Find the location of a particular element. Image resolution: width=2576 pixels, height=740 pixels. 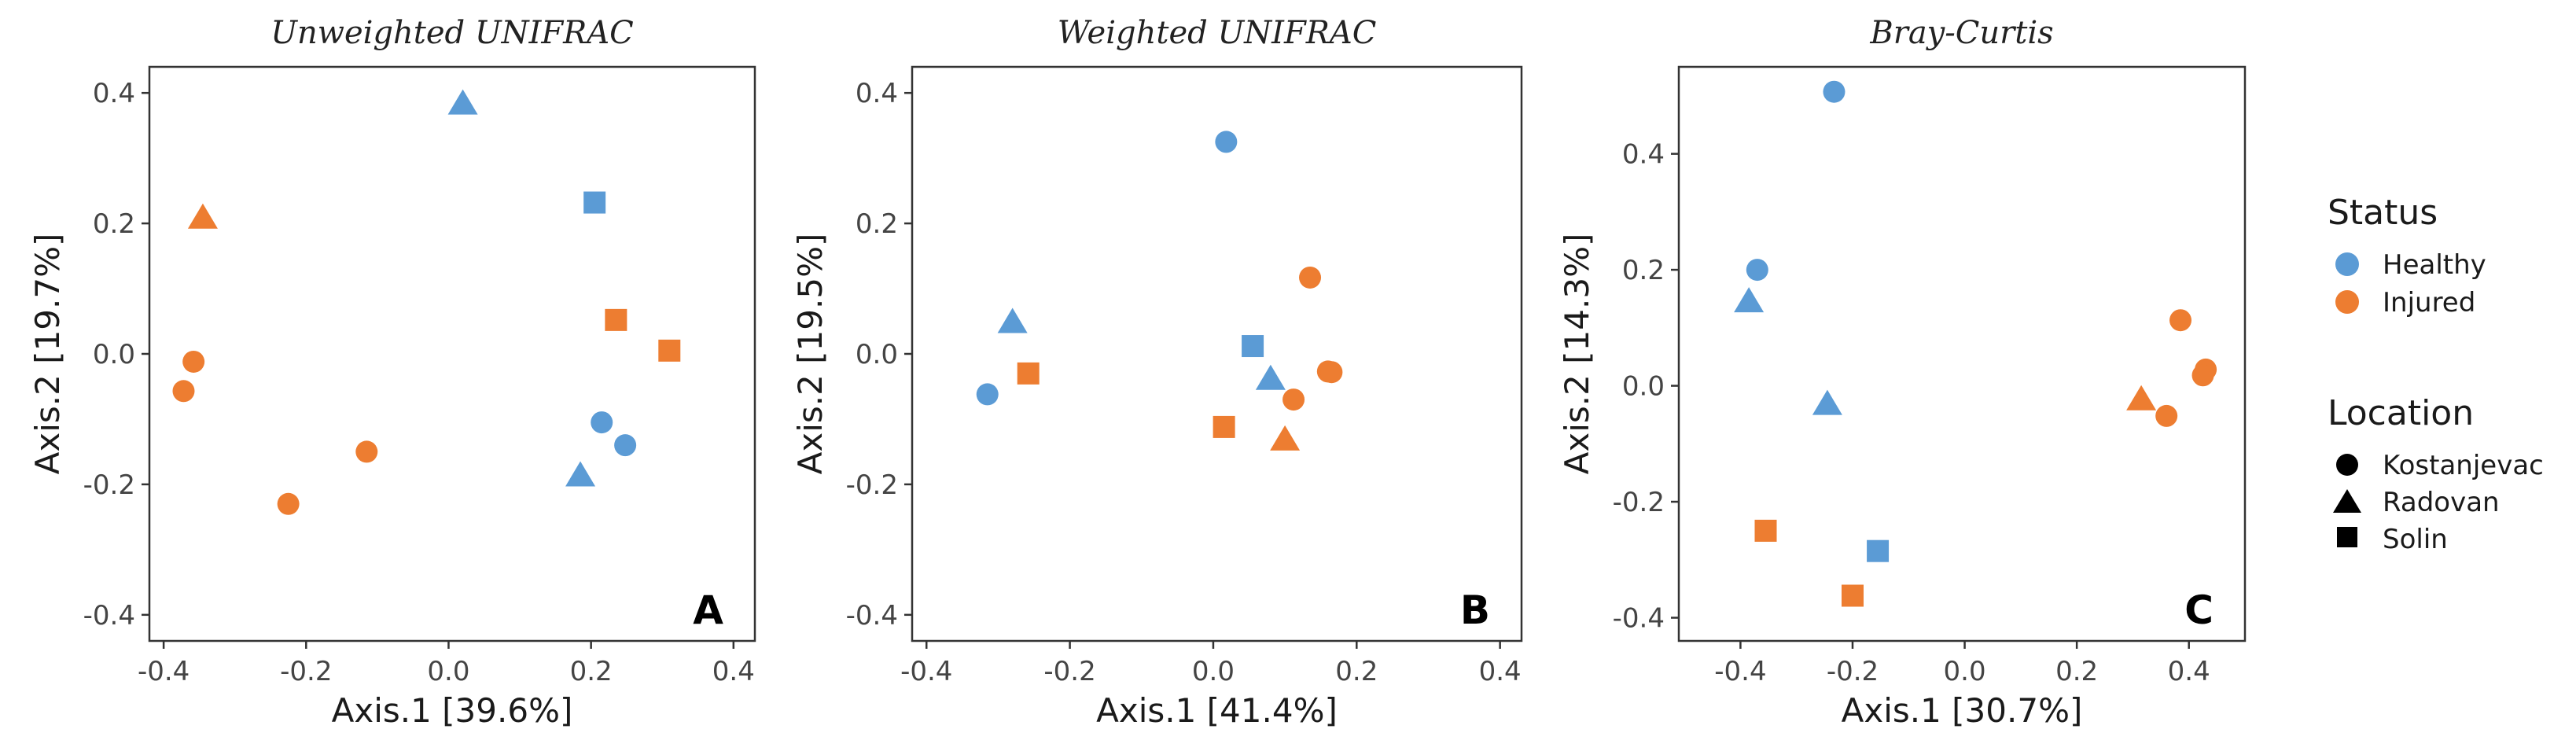

y-axis-label: Axis.2 [19.7%] is located at coordinates (47, 354).